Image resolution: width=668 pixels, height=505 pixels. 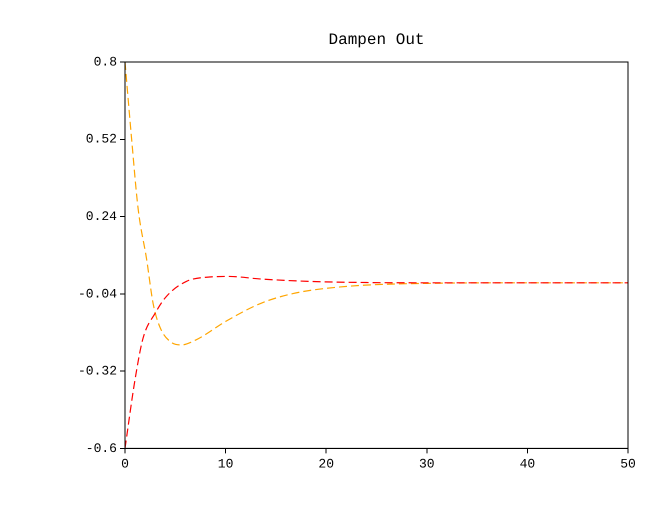 What do you see at coordinates (98, 294) in the screenshot?
I see `y-tick-label: -0.04` at bounding box center [98, 294].